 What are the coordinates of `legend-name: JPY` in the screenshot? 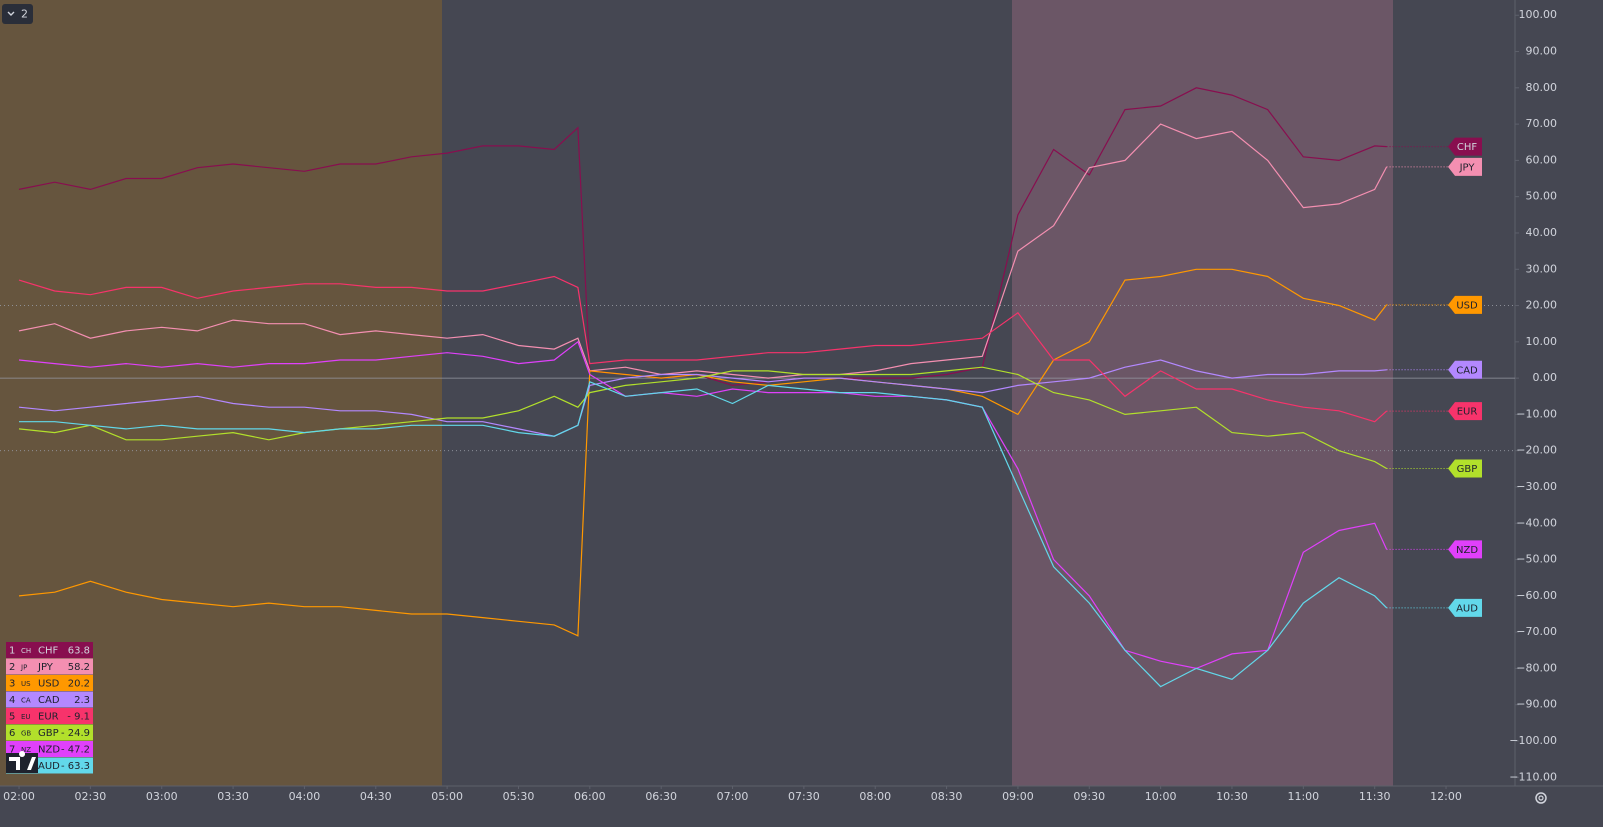 It's located at (45, 667).